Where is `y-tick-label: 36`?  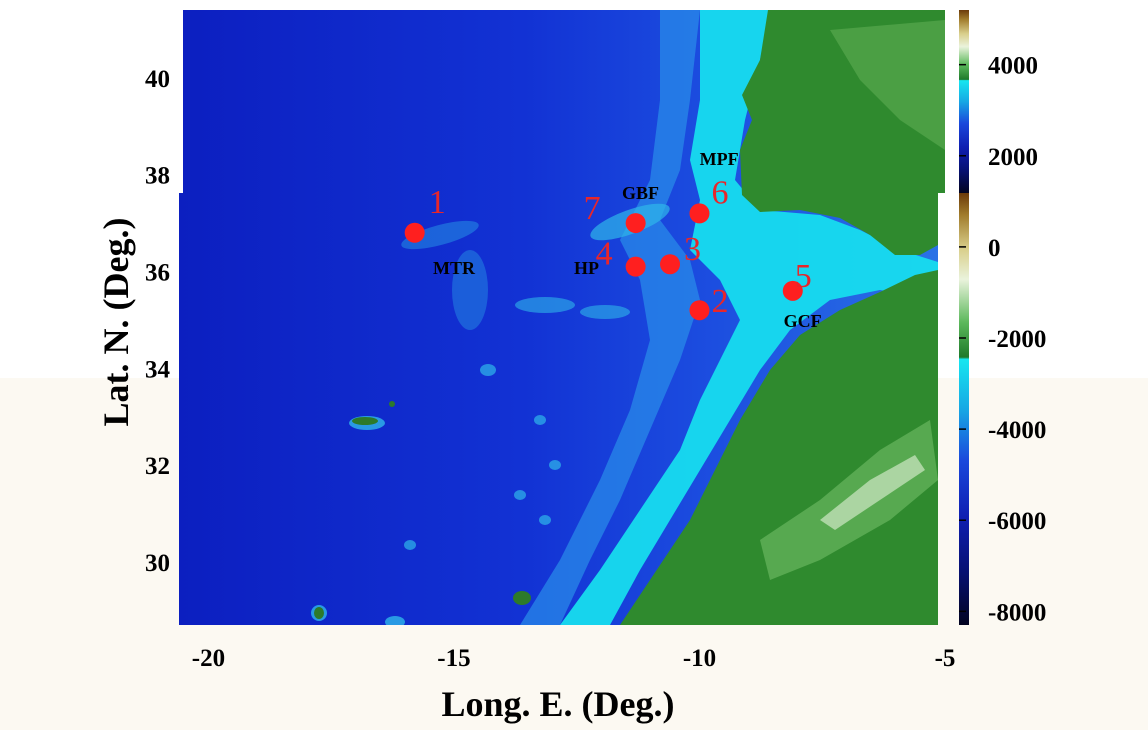
y-tick-label: 36 is located at coordinates (157, 272).